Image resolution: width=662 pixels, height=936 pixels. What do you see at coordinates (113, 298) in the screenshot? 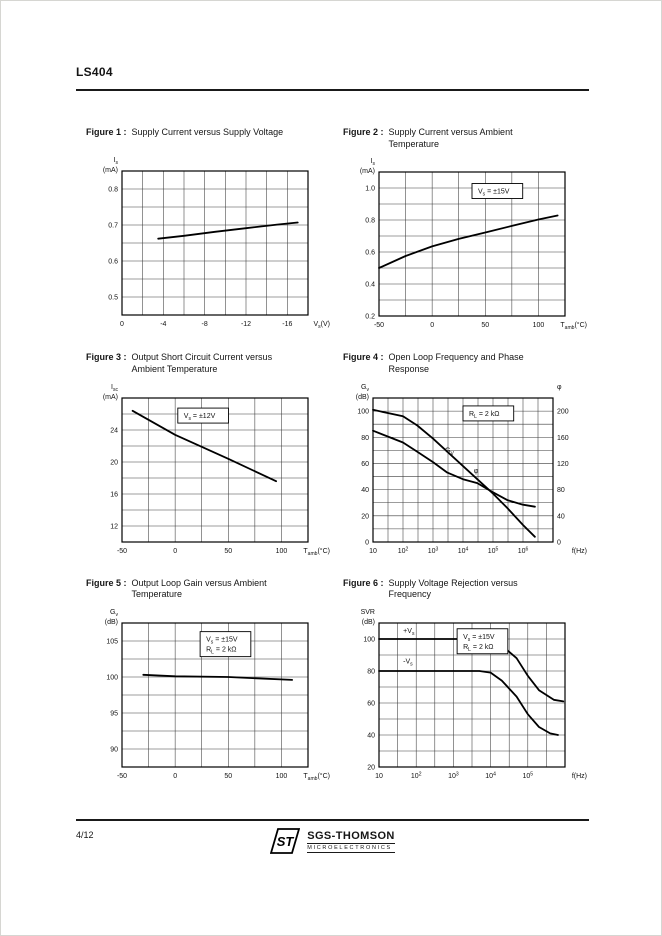
I see `svg-text: 0.5` at bounding box center [113, 298].